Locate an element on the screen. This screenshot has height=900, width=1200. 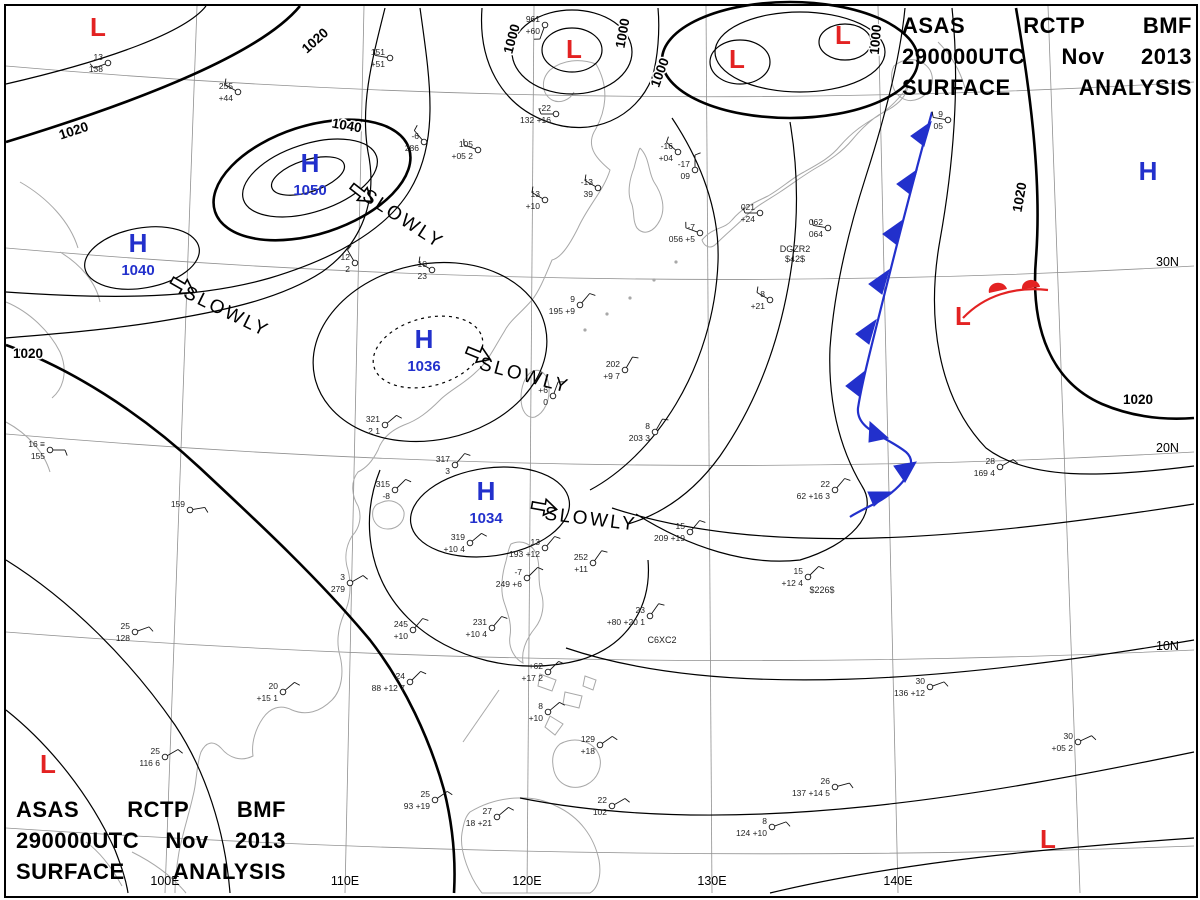
svg-text: 169 4 is located at coordinates (985, 473).